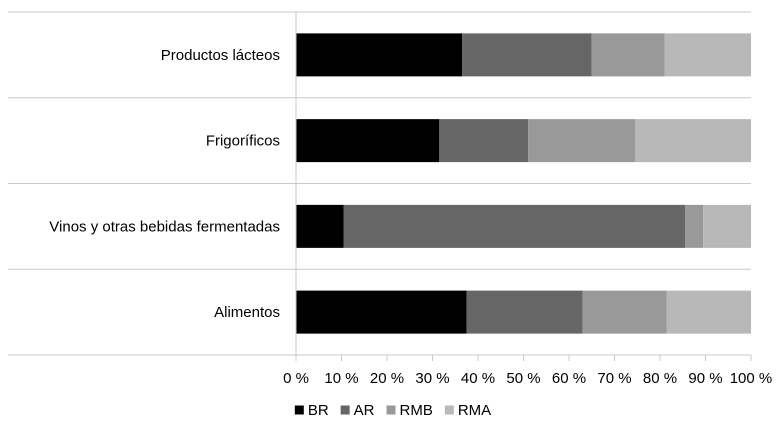  What do you see at coordinates (299, 410) in the screenshot?
I see `legend-swatch-br` at bounding box center [299, 410].